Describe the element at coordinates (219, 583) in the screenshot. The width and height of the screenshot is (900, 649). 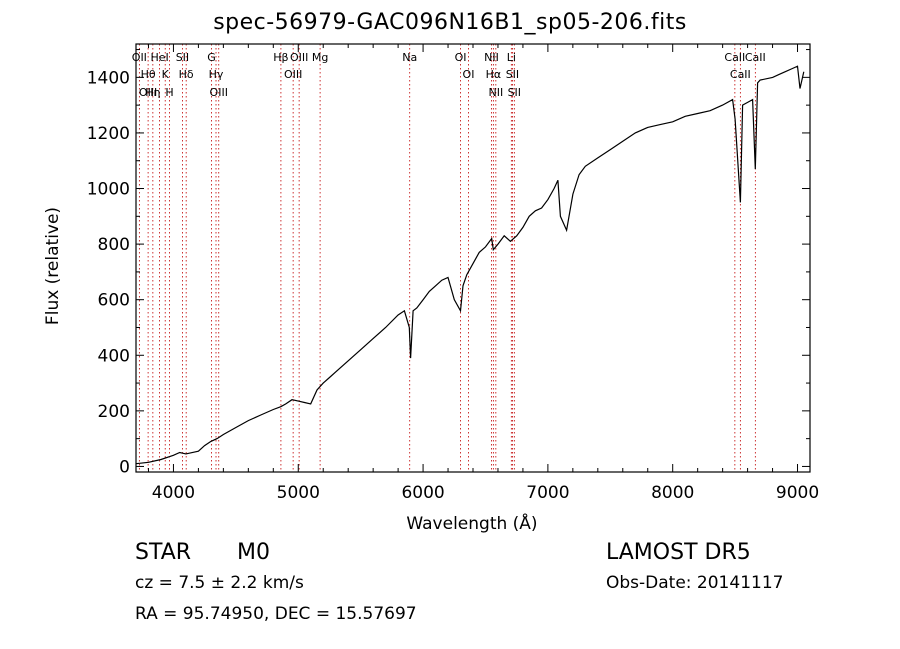
I see `redshift-readout: cz = 7.5 ± 2.2 km/s` at that location.